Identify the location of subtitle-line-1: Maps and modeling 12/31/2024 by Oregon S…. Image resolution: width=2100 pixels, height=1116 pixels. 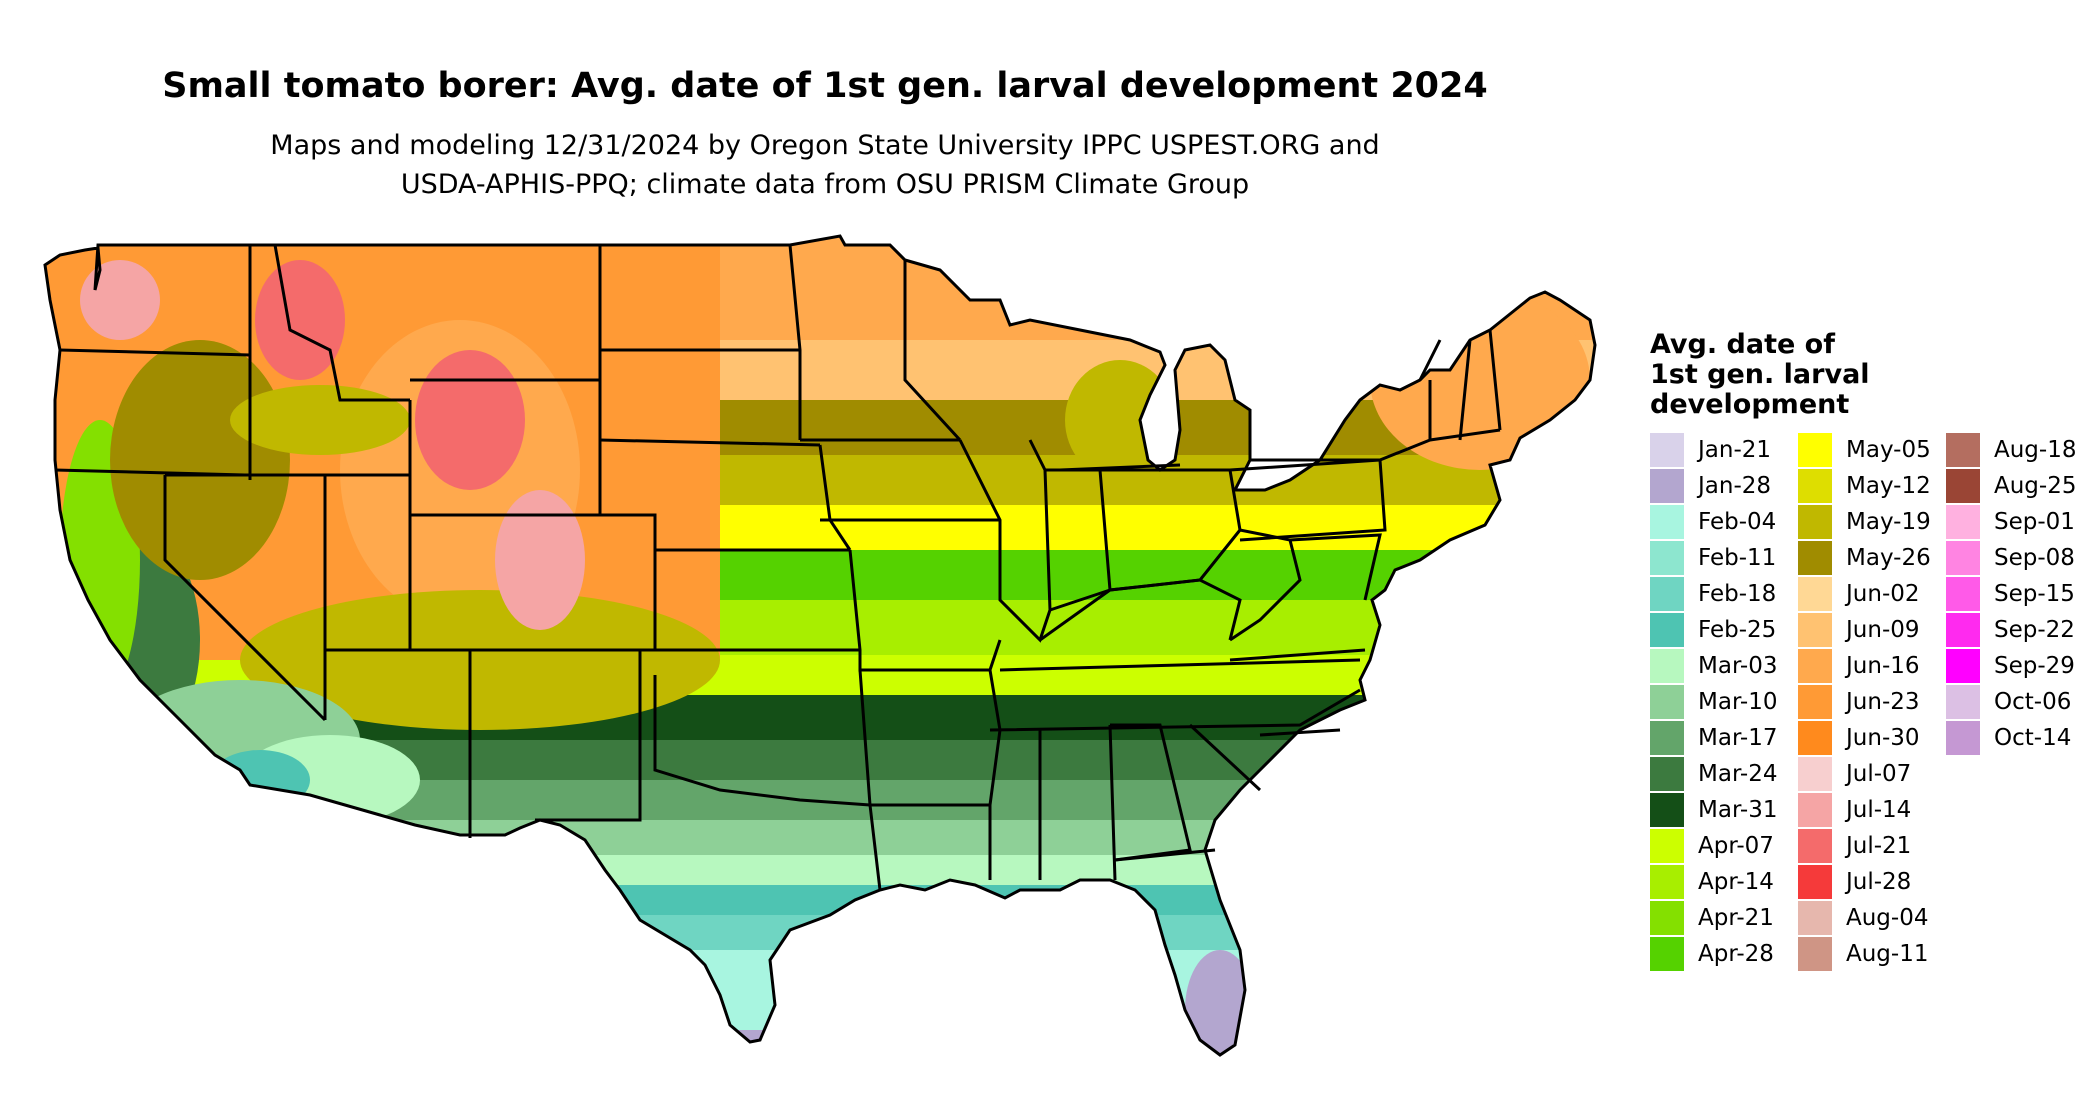
(825, 145).